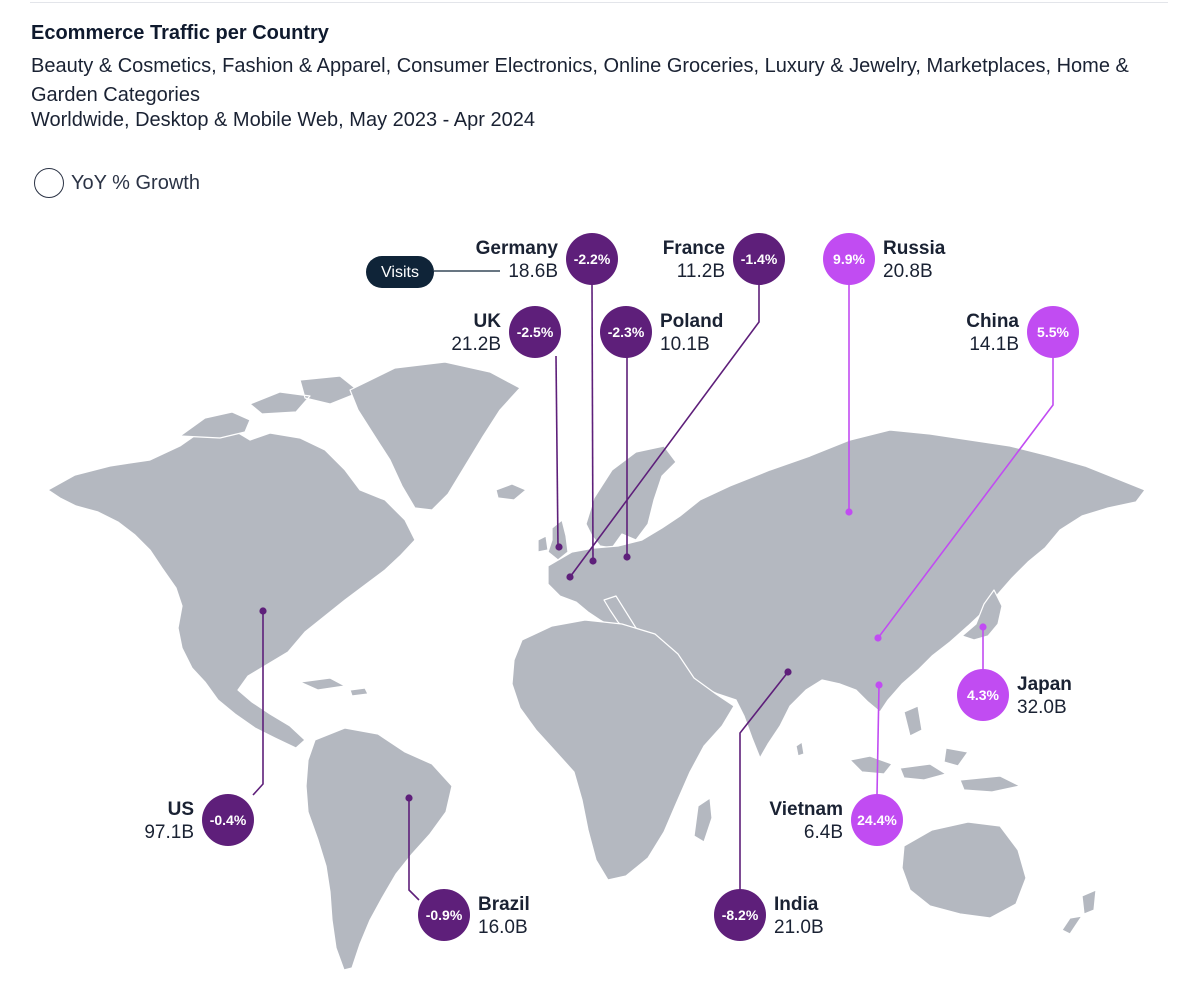 This screenshot has height=999, width=1200. What do you see at coordinates (788, 672) in the screenshot?
I see `location-dot-india` at bounding box center [788, 672].